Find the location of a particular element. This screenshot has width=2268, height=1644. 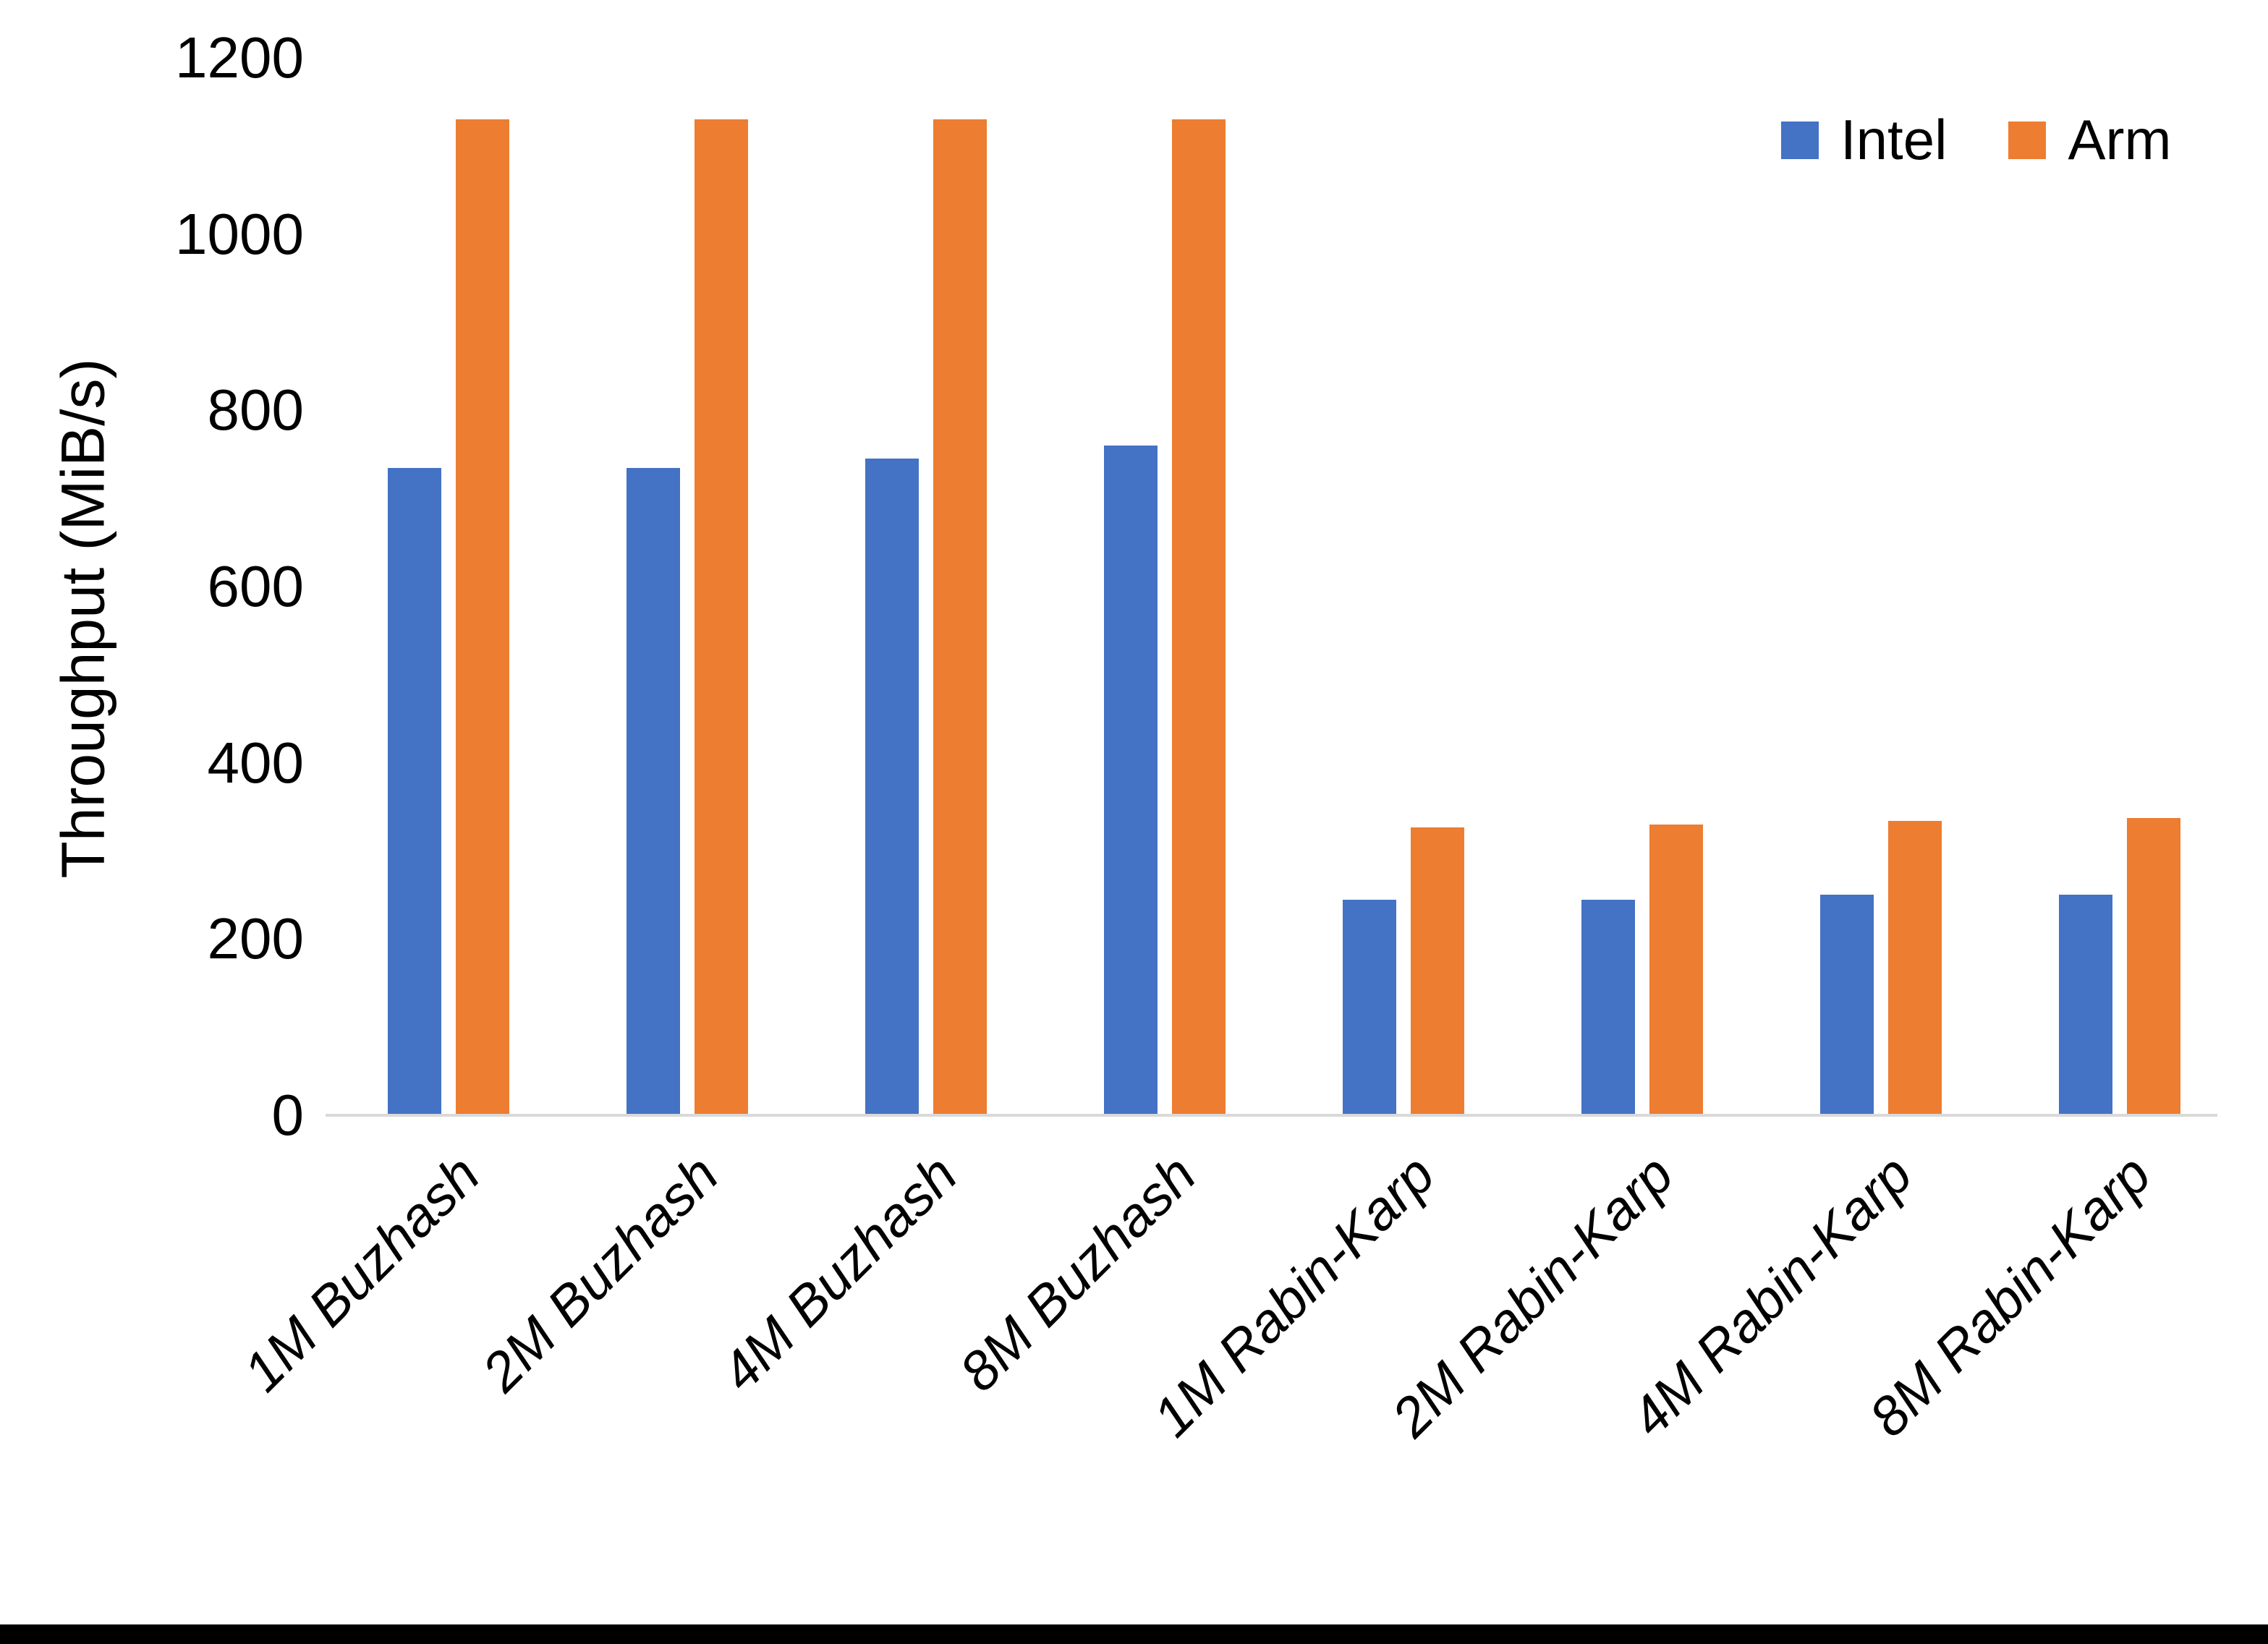

y-tick-label-1000: 1000 is located at coordinates (239, 233).